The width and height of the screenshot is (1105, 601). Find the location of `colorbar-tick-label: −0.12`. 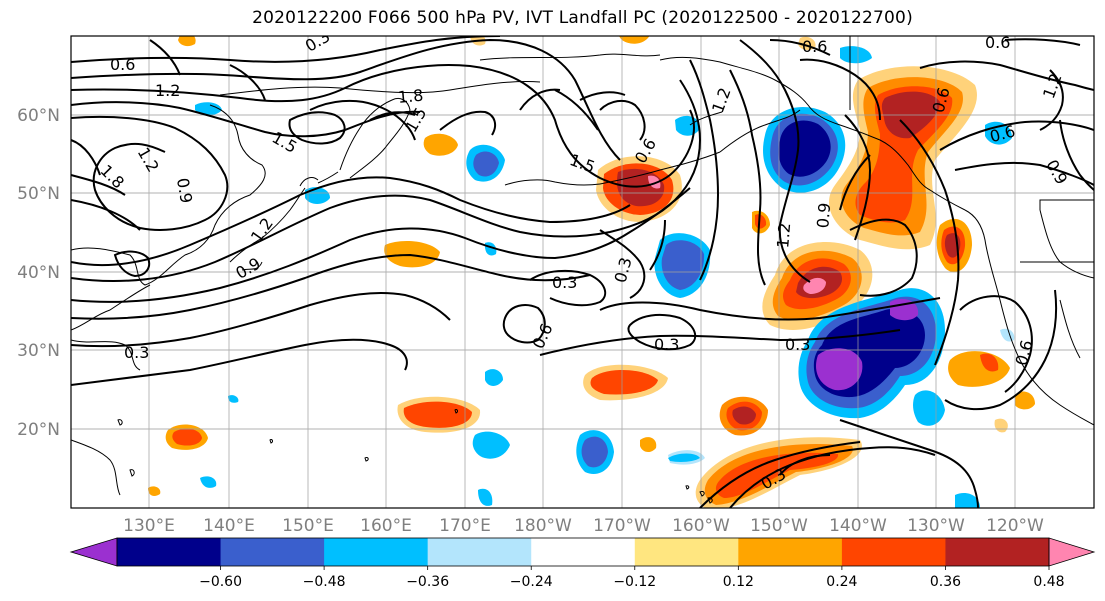

colorbar-tick-label: −0.12 is located at coordinates (634, 582).